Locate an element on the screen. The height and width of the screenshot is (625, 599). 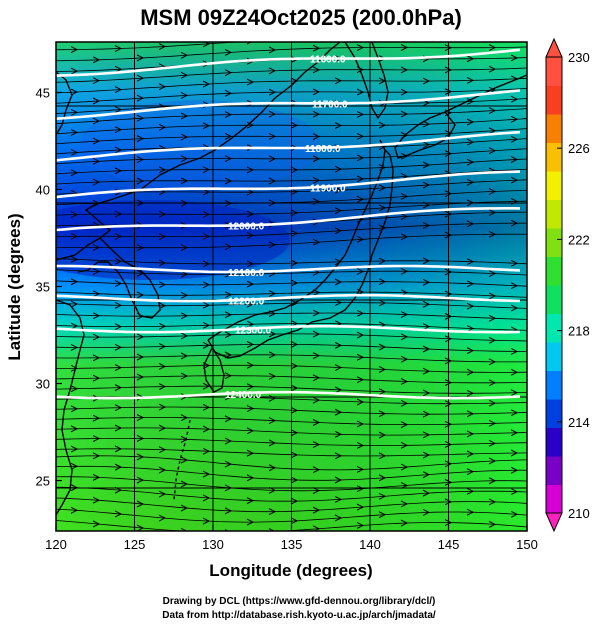
x-tick-label: 140 is located at coordinates (370, 544).